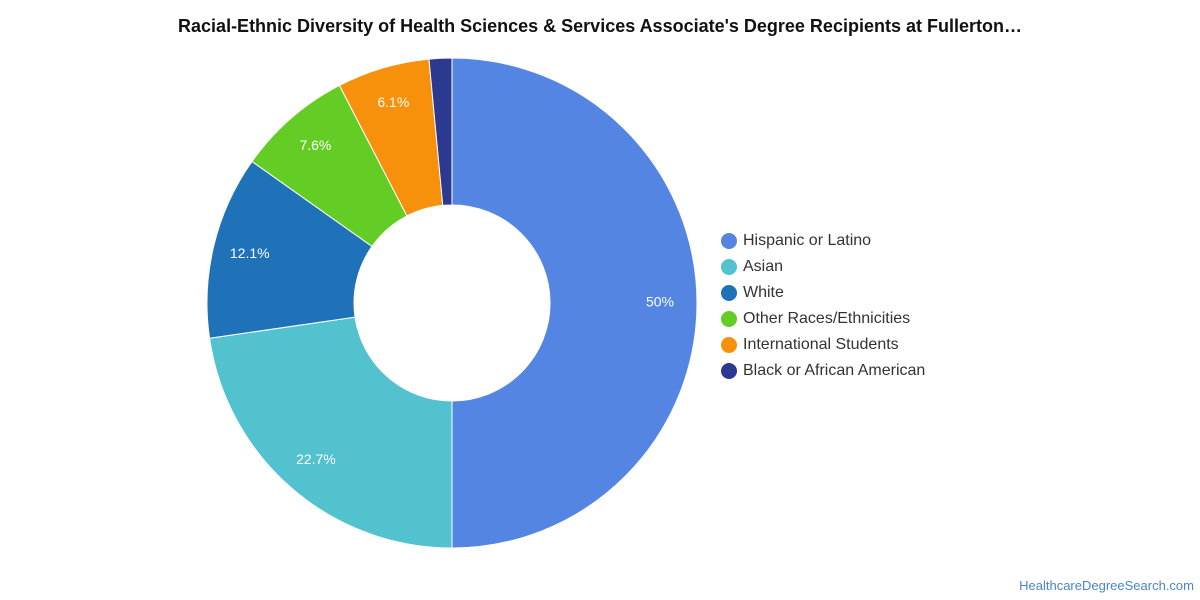  I want to click on legend-label: Hispanic or Latino, so click(807, 240).